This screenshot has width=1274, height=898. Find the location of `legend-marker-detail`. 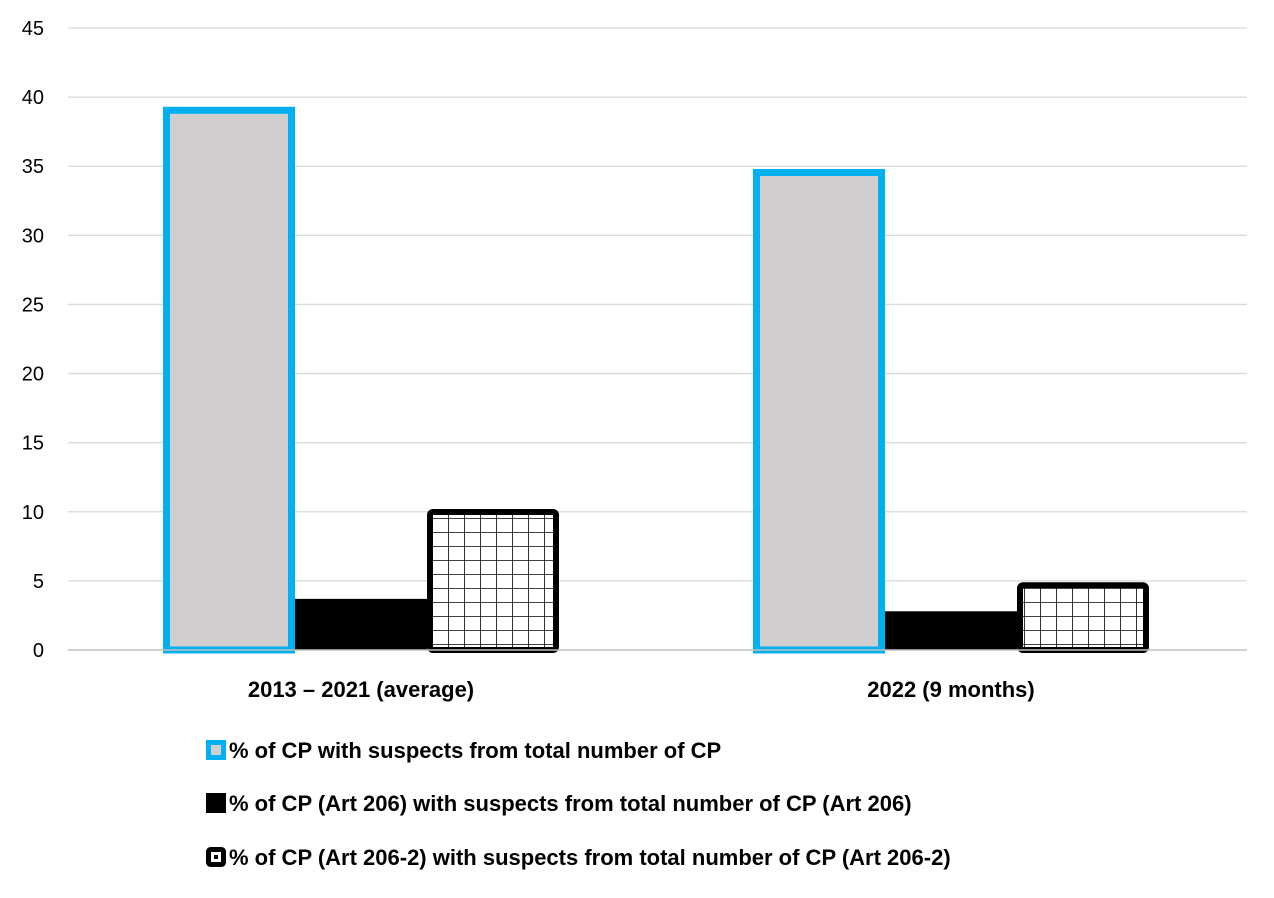

legend-marker-detail is located at coordinates (216, 857).